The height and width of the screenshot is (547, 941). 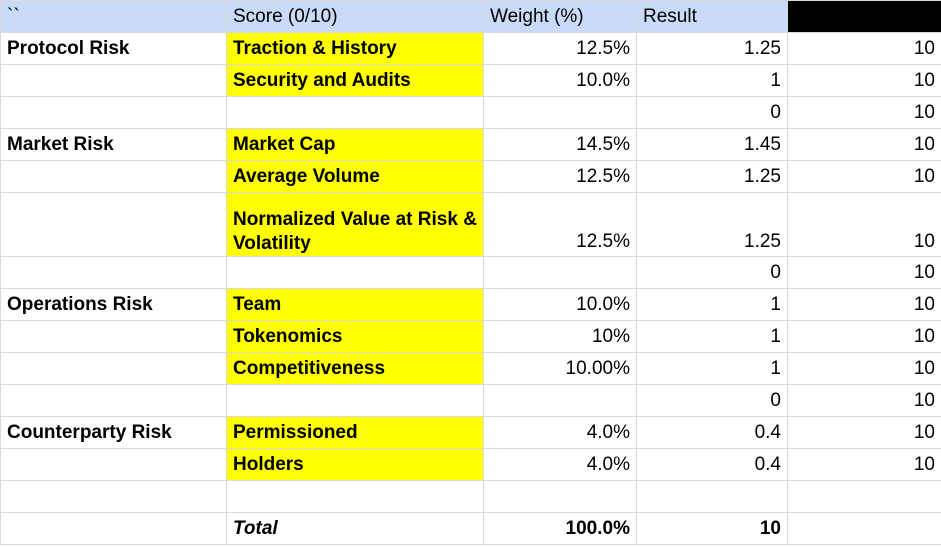 I want to click on total-result: 10, so click(x=712, y=528).